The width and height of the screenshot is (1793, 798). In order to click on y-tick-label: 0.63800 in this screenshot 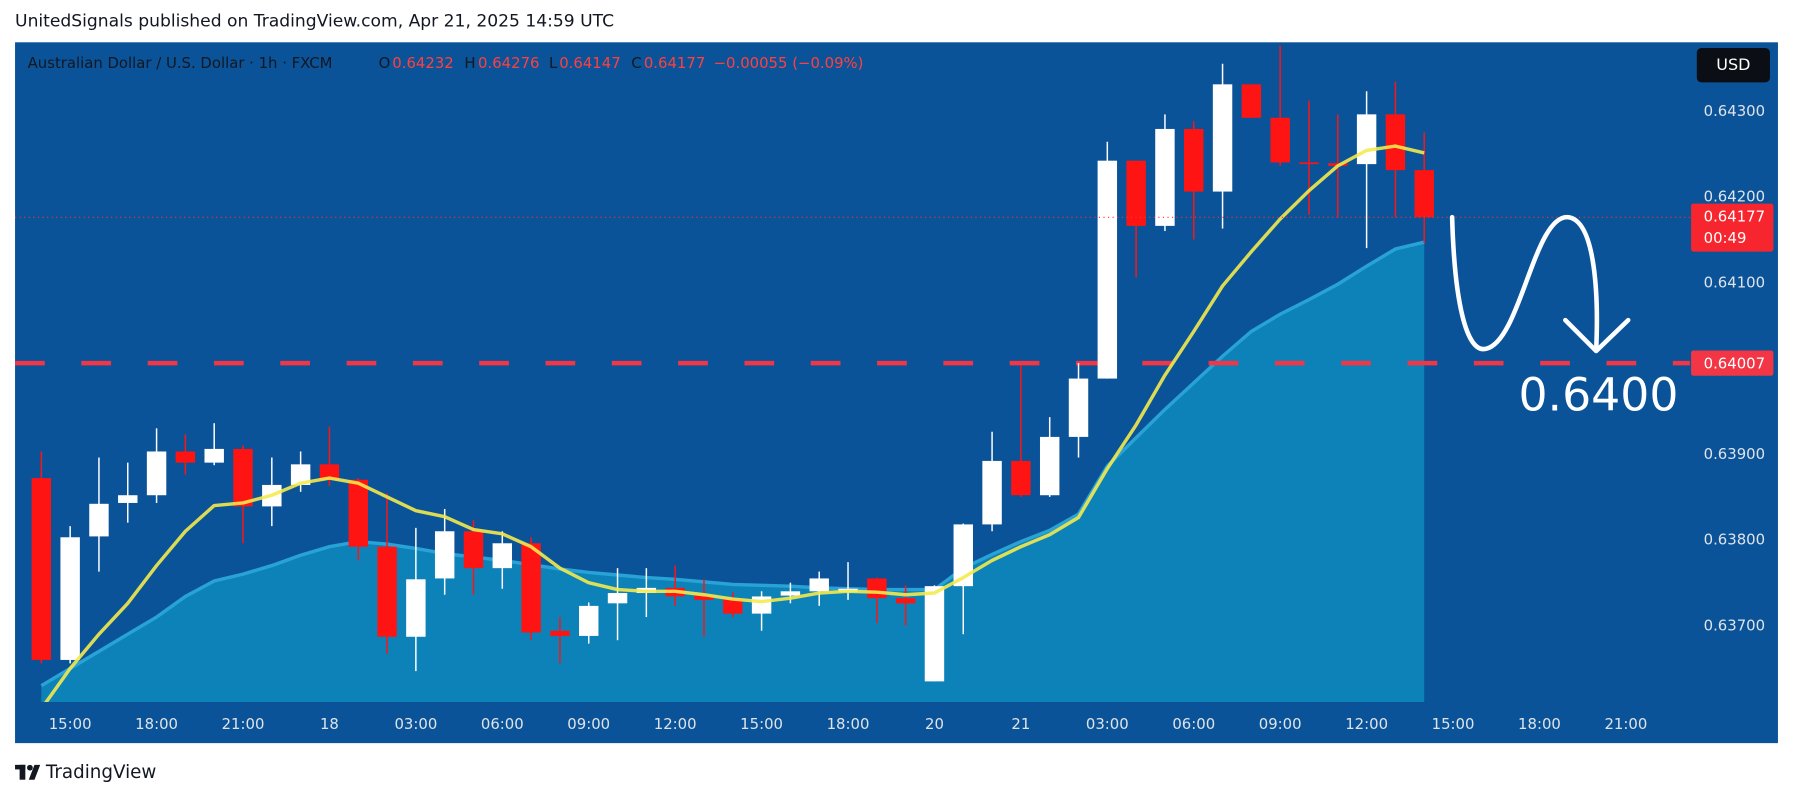, I will do `click(1734, 540)`.